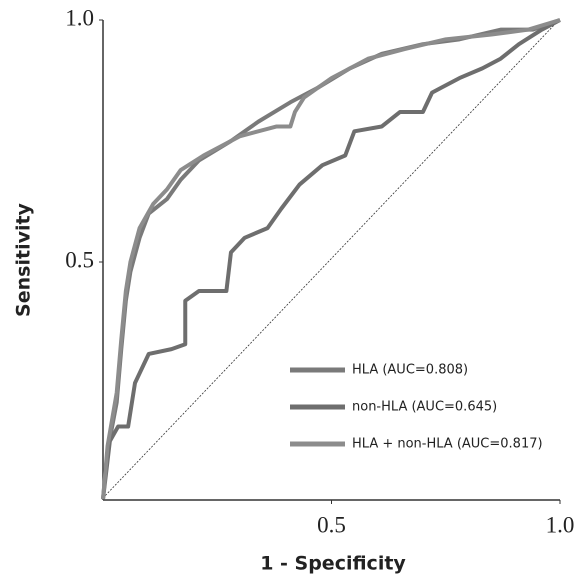 The width and height of the screenshot is (581, 577). What do you see at coordinates (331, 524) in the screenshot?
I see `x-tick-label: 0.5` at bounding box center [331, 524].